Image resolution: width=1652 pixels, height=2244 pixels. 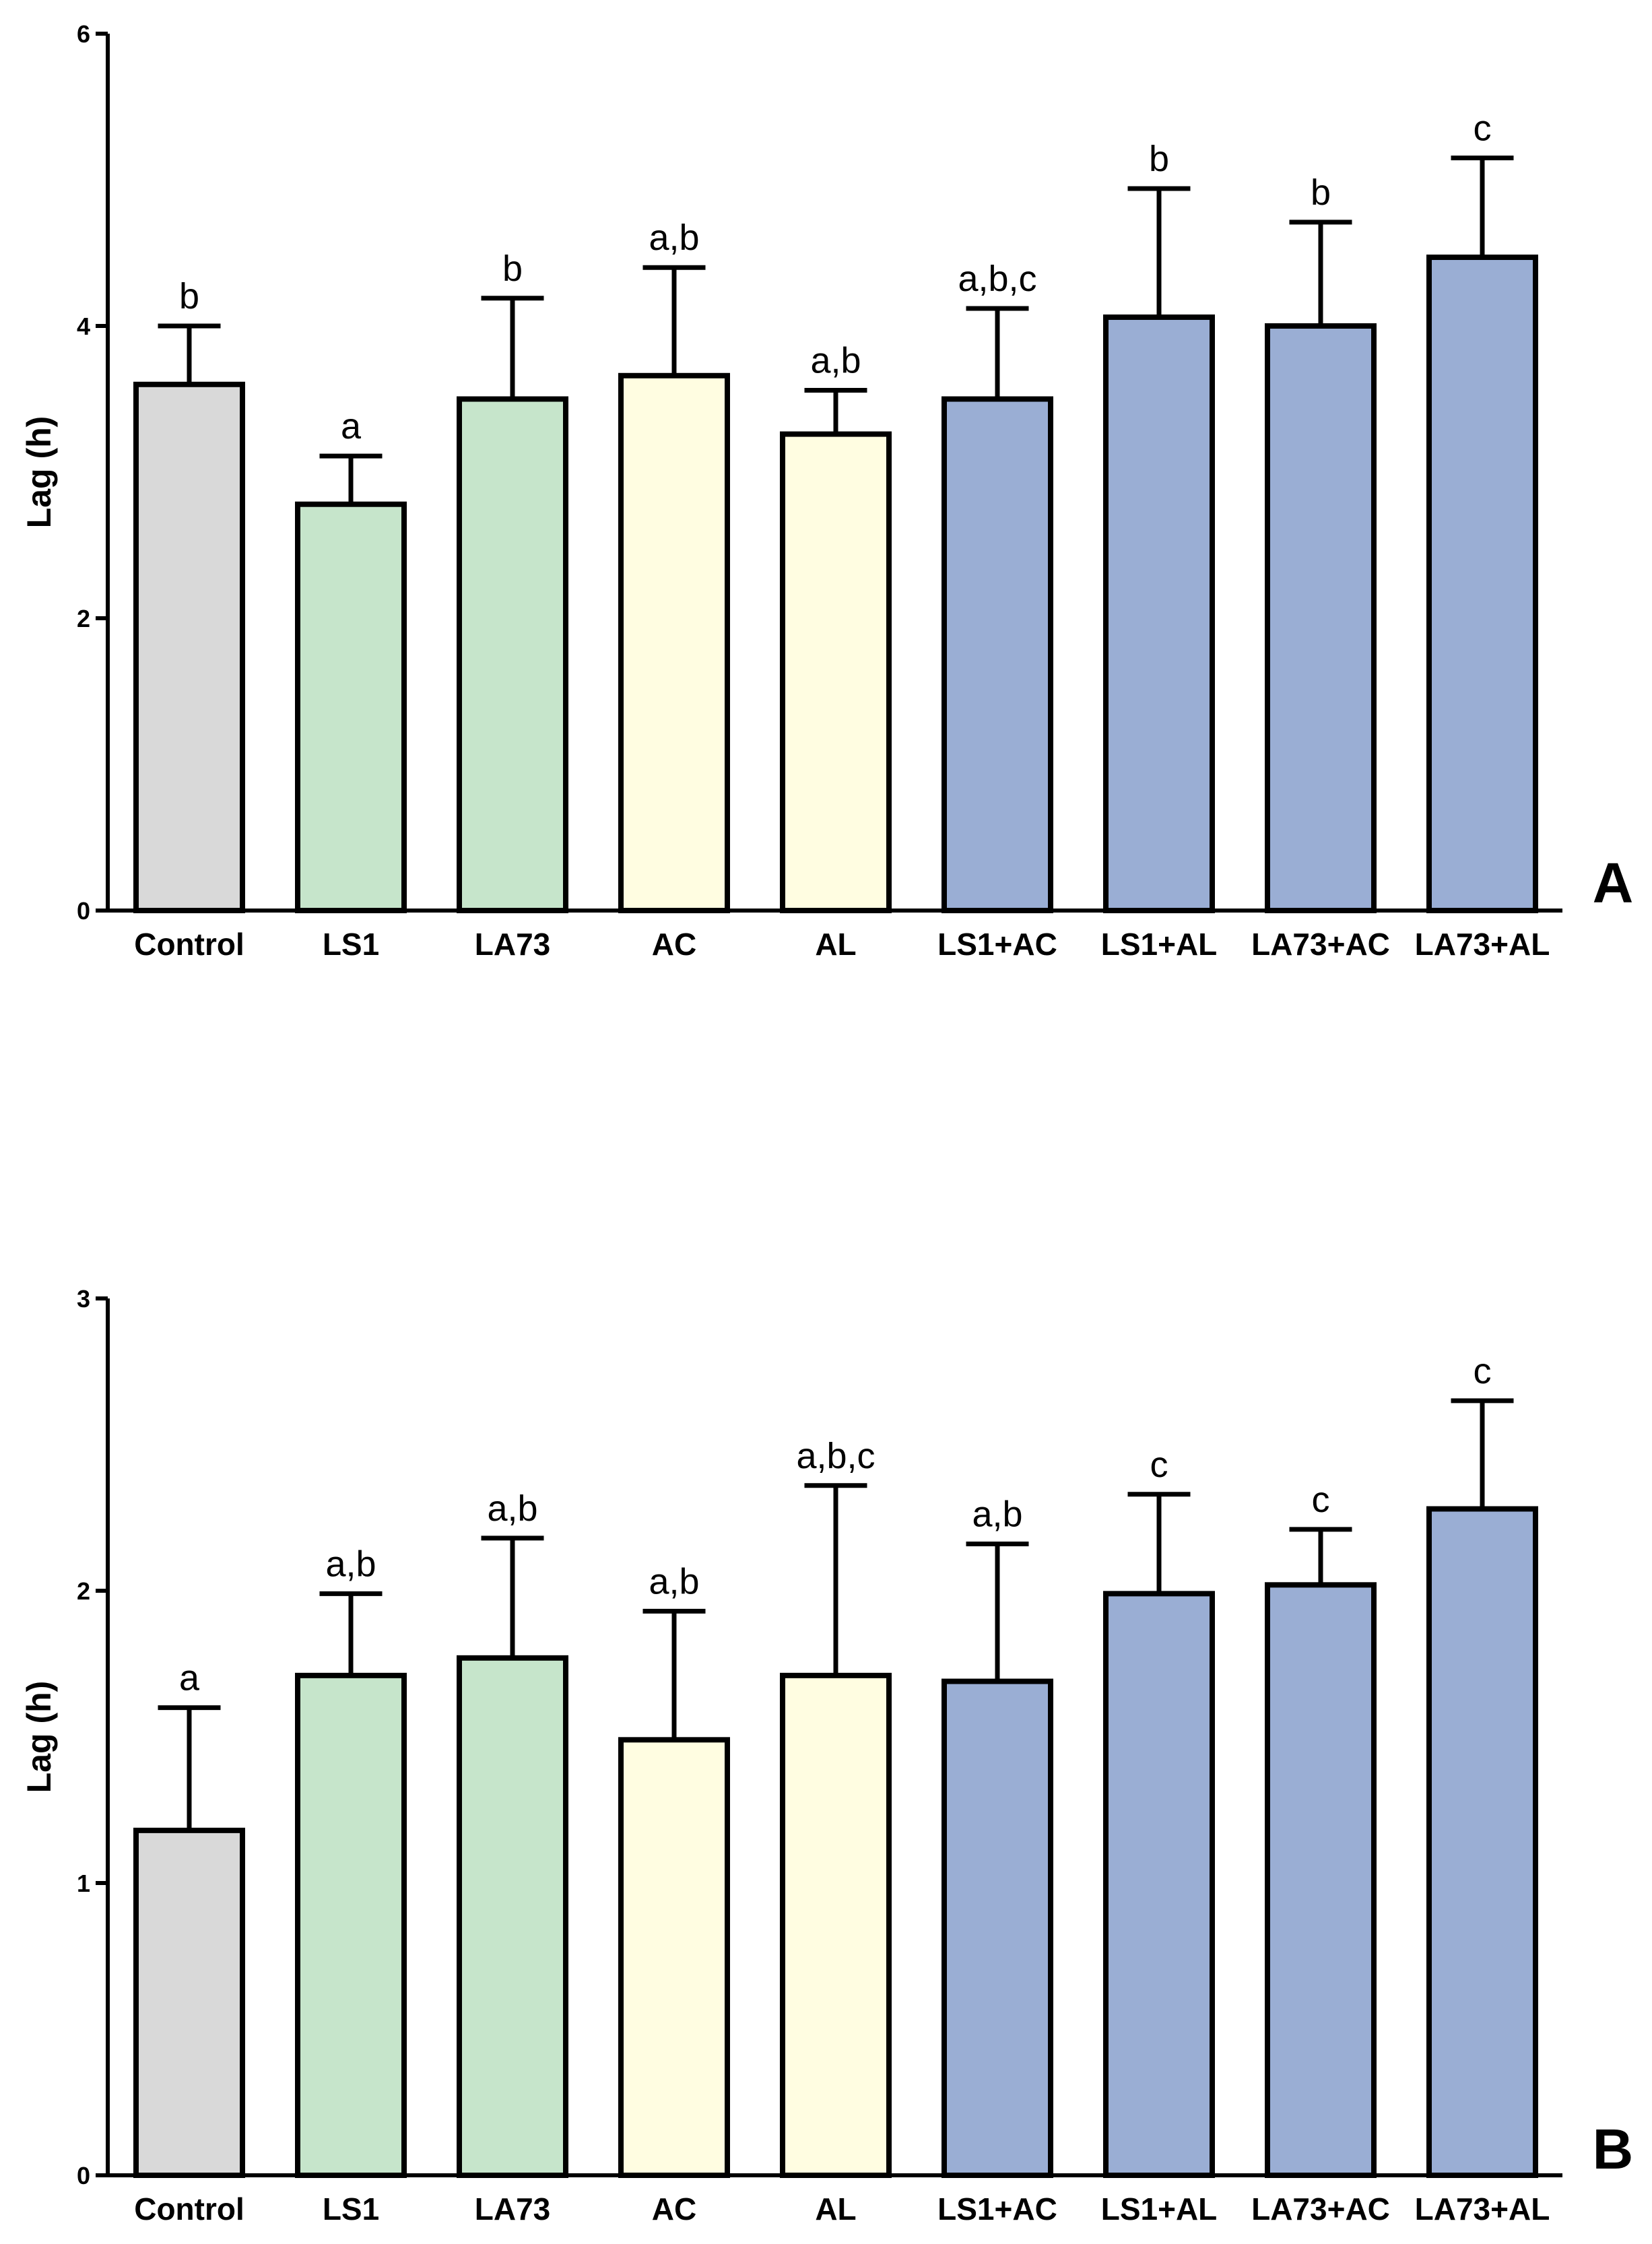 What do you see at coordinates (83, 1299) in the screenshot?
I see `y-tick-label: 3` at bounding box center [83, 1299].